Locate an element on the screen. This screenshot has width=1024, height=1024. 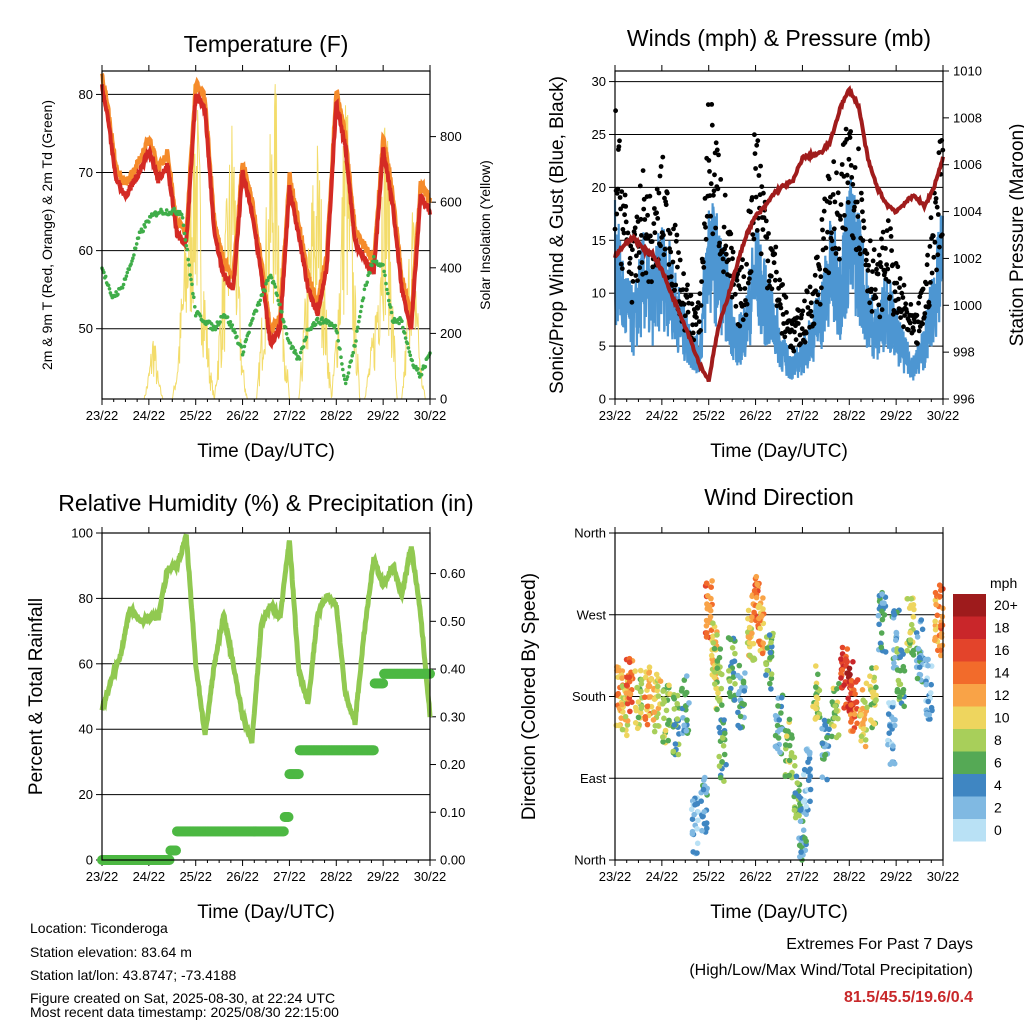
y-tick-label: South is located at coordinates (589, 696).